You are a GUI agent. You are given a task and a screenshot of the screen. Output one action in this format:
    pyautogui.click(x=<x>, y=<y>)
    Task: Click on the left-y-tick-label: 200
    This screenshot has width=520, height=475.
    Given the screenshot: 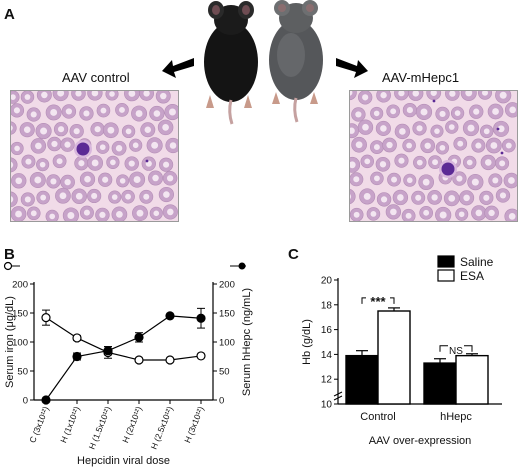 What is the action you would take?
    pyautogui.click(x=20, y=285)
    